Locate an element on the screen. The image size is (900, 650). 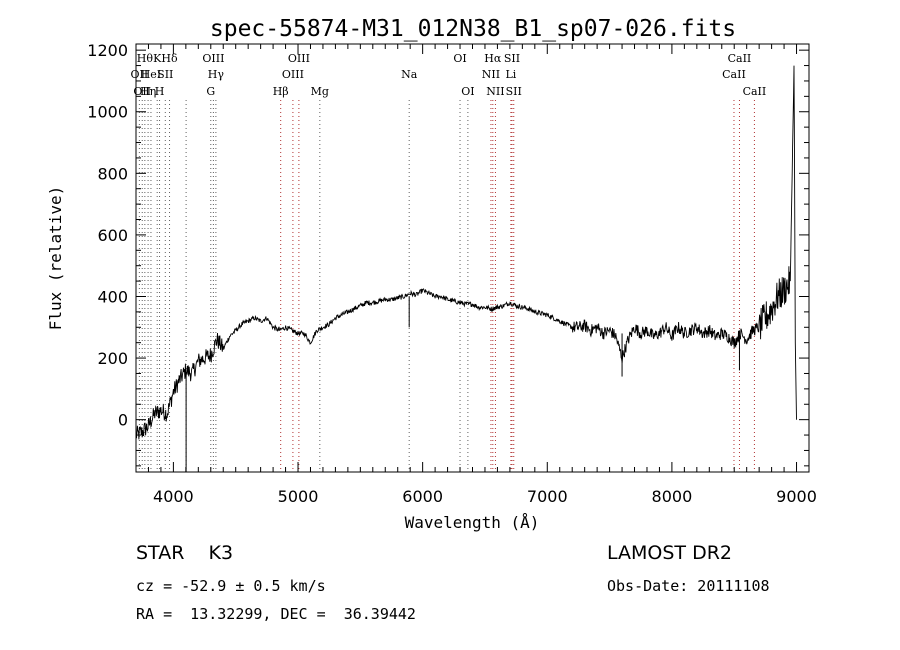
y-tick-label: 600 is located at coordinates (112, 235).